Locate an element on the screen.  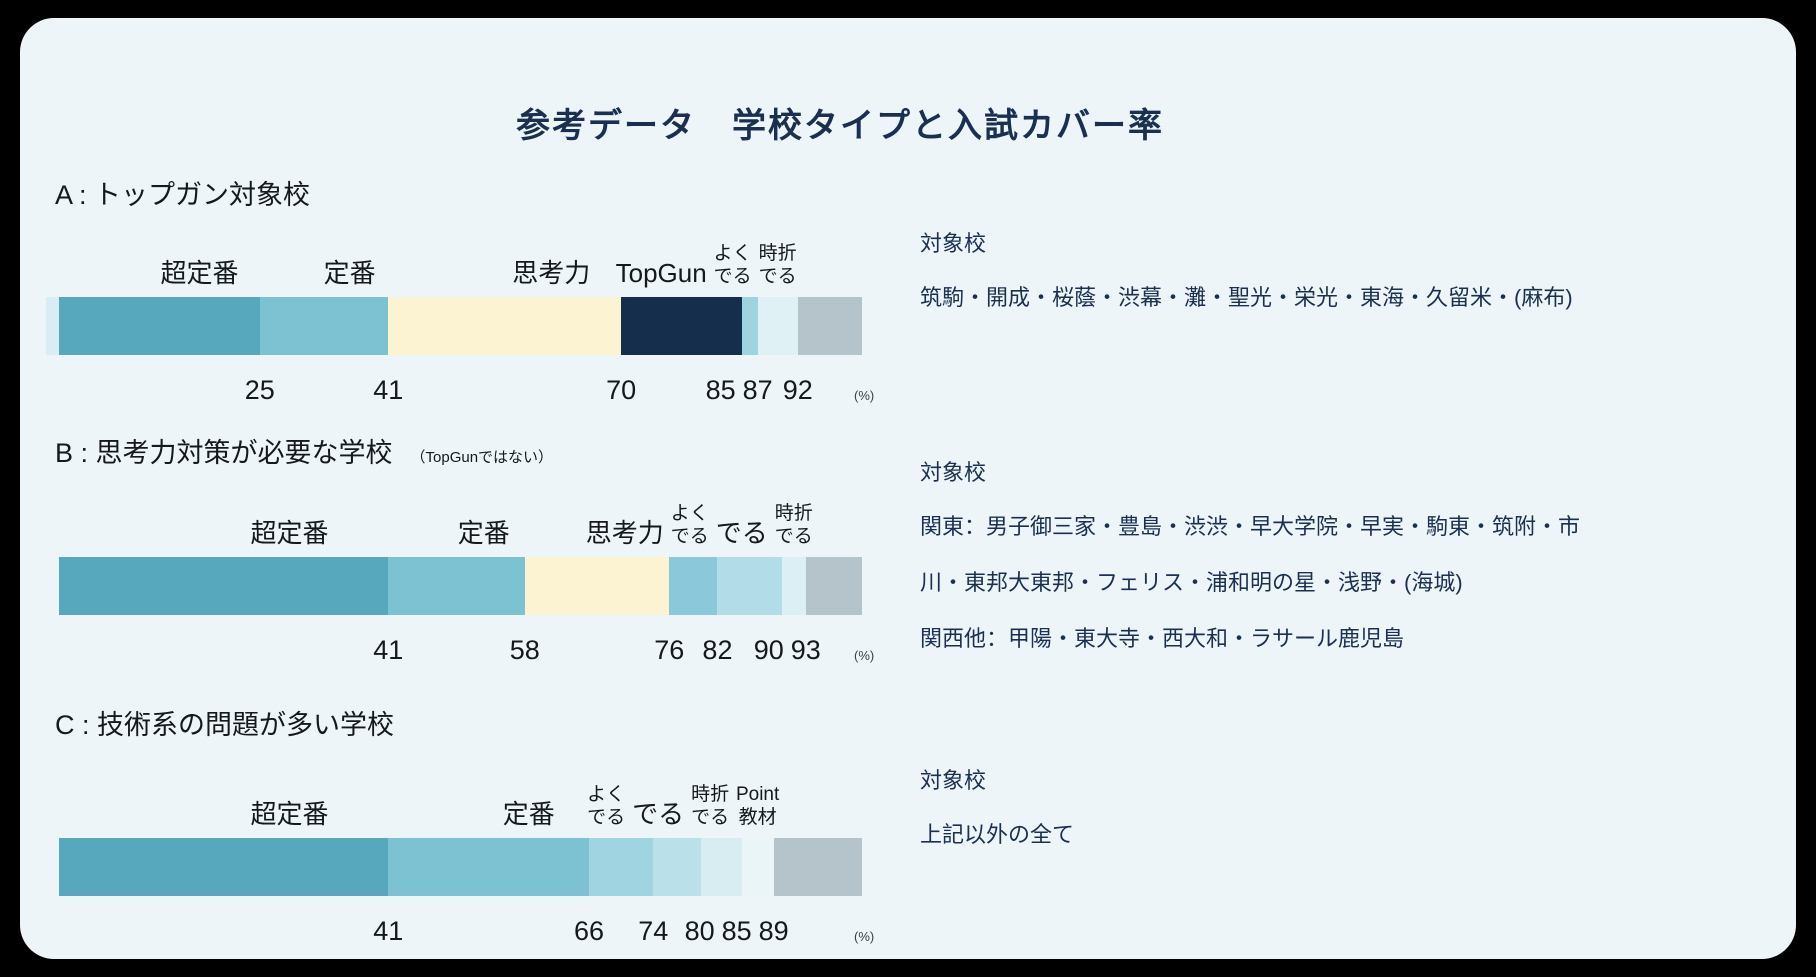
stacked-bar: 超定番 41 定番 58 思考力 76 よく でる 82 でる 90 時折 でる 93 (%) is located at coordinates (466, 584).